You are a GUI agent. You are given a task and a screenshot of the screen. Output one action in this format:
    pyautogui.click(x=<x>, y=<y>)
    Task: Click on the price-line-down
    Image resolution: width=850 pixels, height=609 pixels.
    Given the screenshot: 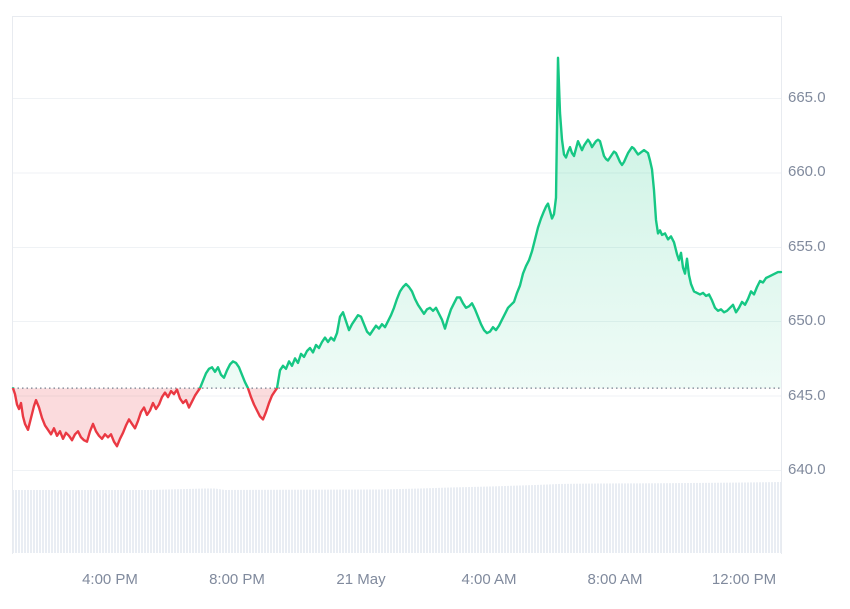 What is the action you would take?
    pyautogui.click(x=145, y=418)
    